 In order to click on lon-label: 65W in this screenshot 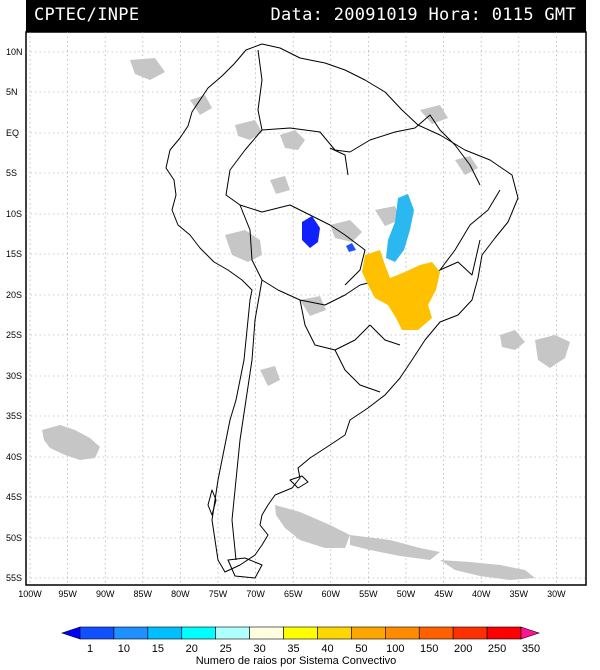, I will do `click(293, 594)`.